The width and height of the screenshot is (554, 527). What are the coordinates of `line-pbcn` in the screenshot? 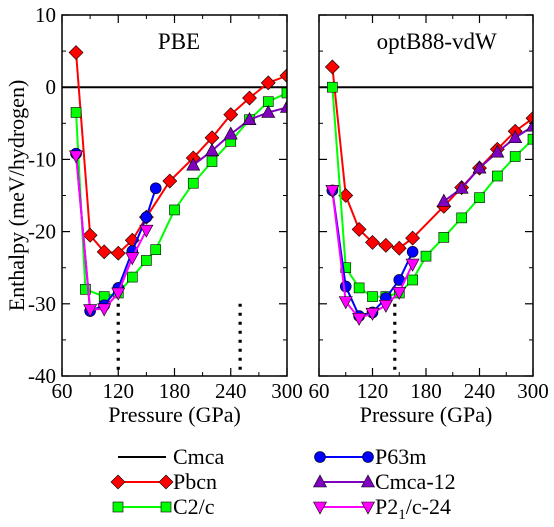 It's located at (181, 153).